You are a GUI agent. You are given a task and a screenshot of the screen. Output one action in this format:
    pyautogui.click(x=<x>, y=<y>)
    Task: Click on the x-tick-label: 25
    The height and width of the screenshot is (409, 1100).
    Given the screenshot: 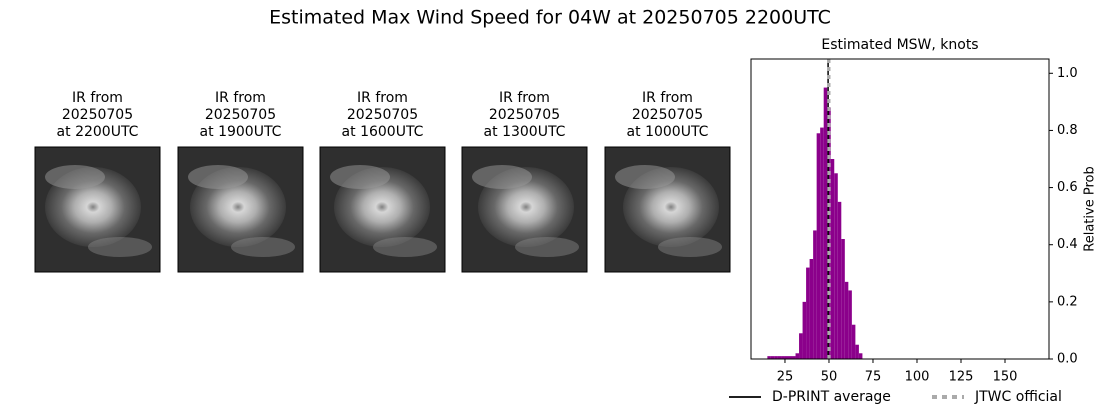 What is the action you would take?
    pyautogui.click(x=785, y=377)
    